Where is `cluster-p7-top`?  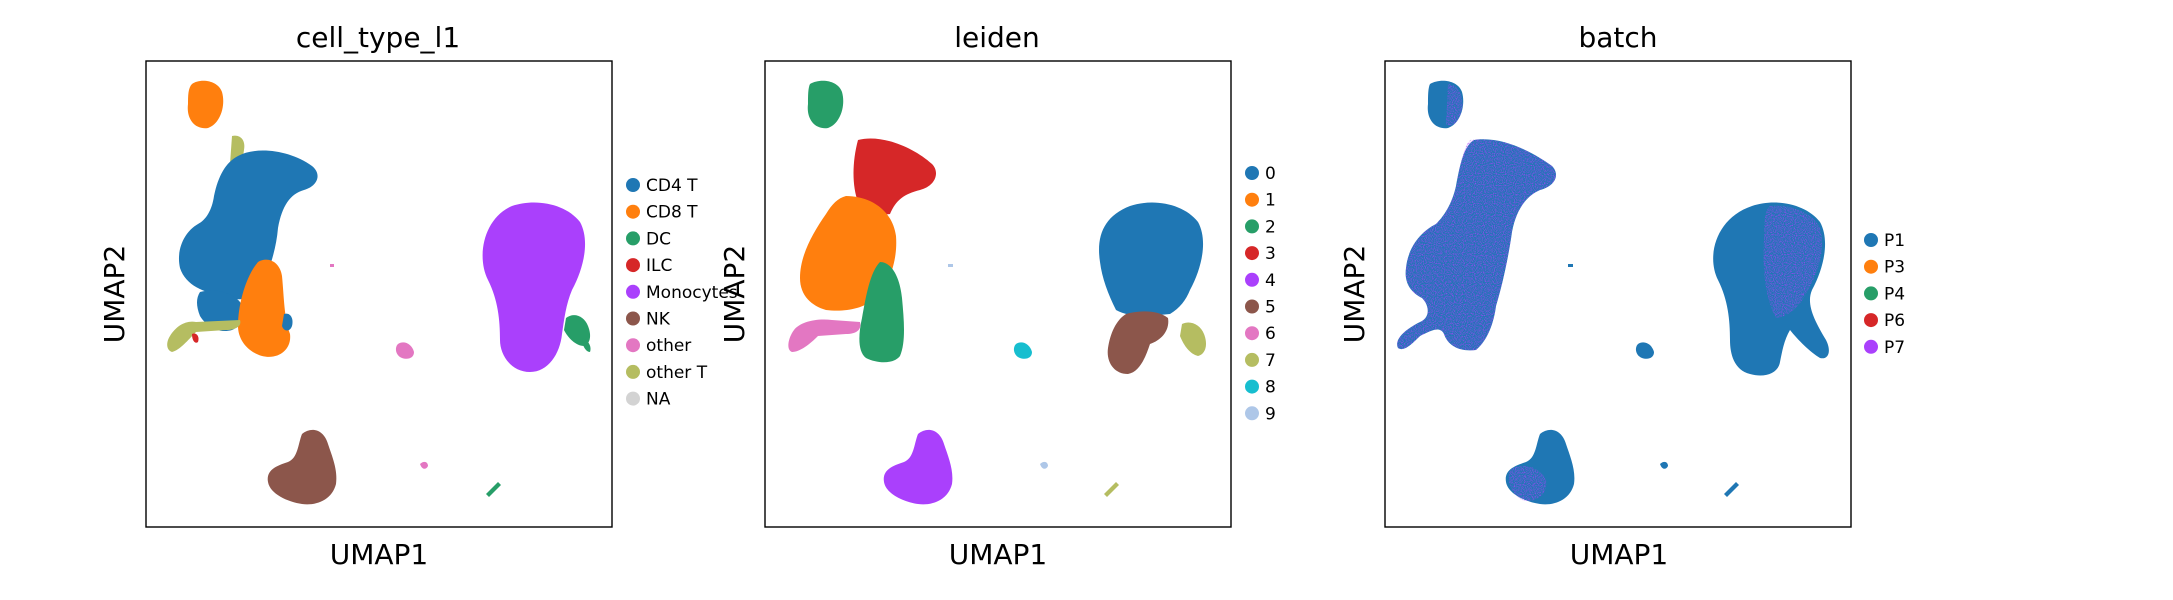 cluster-p7-top is located at coordinates (1454, 105).